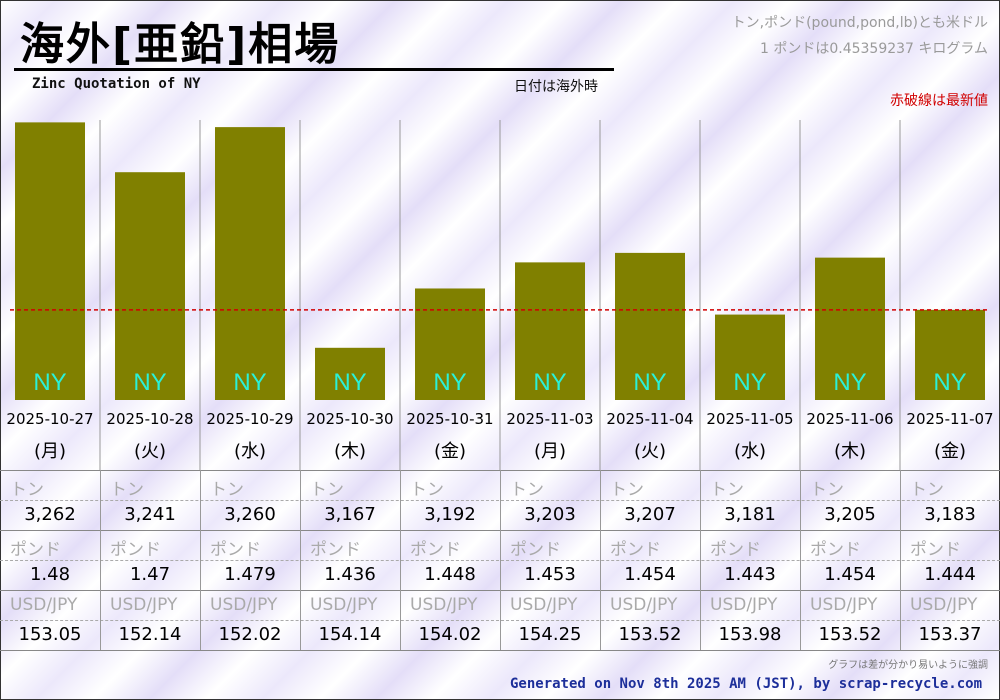 This screenshot has width=1000, height=700. I want to click on unit-note: トン,ポンド(pound,pond,lb)とも米ドル, so click(859, 23).